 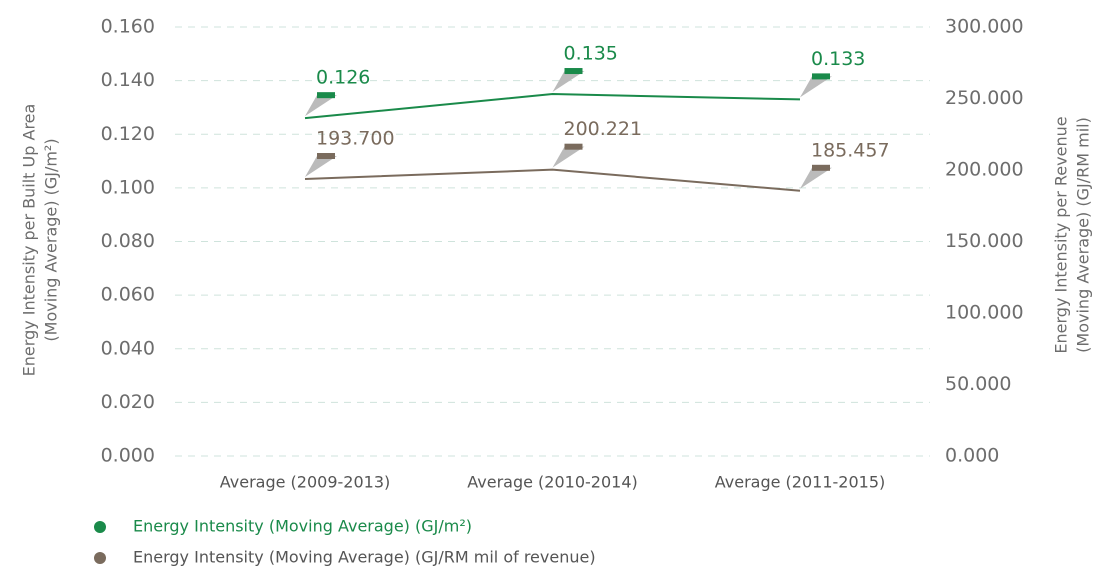 What do you see at coordinates (984, 27) in the screenshot?
I see `y2-tick-label: 300.000` at bounding box center [984, 27].